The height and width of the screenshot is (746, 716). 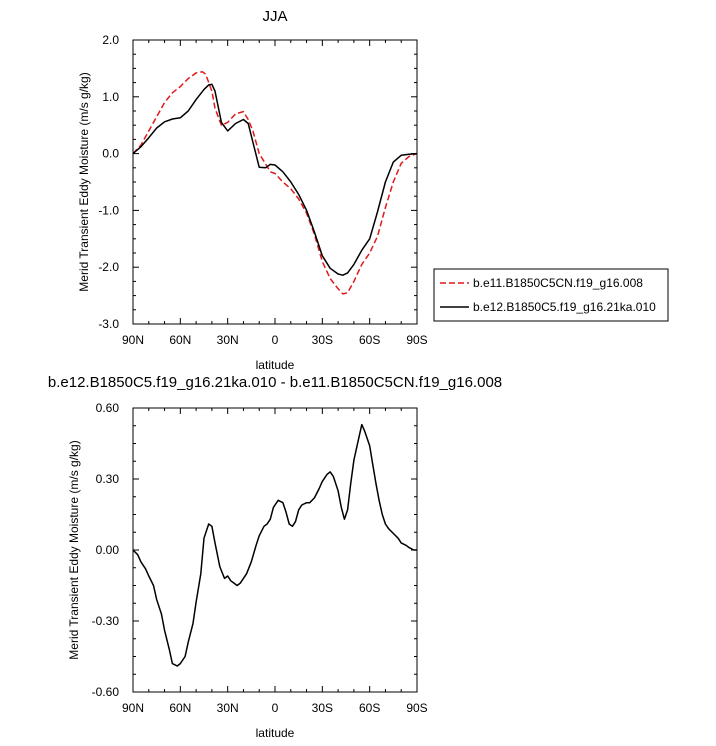 What do you see at coordinates (274, 16) in the screenshot?
I see `top-chart-title: JJA` at bounding box center [274, 16].